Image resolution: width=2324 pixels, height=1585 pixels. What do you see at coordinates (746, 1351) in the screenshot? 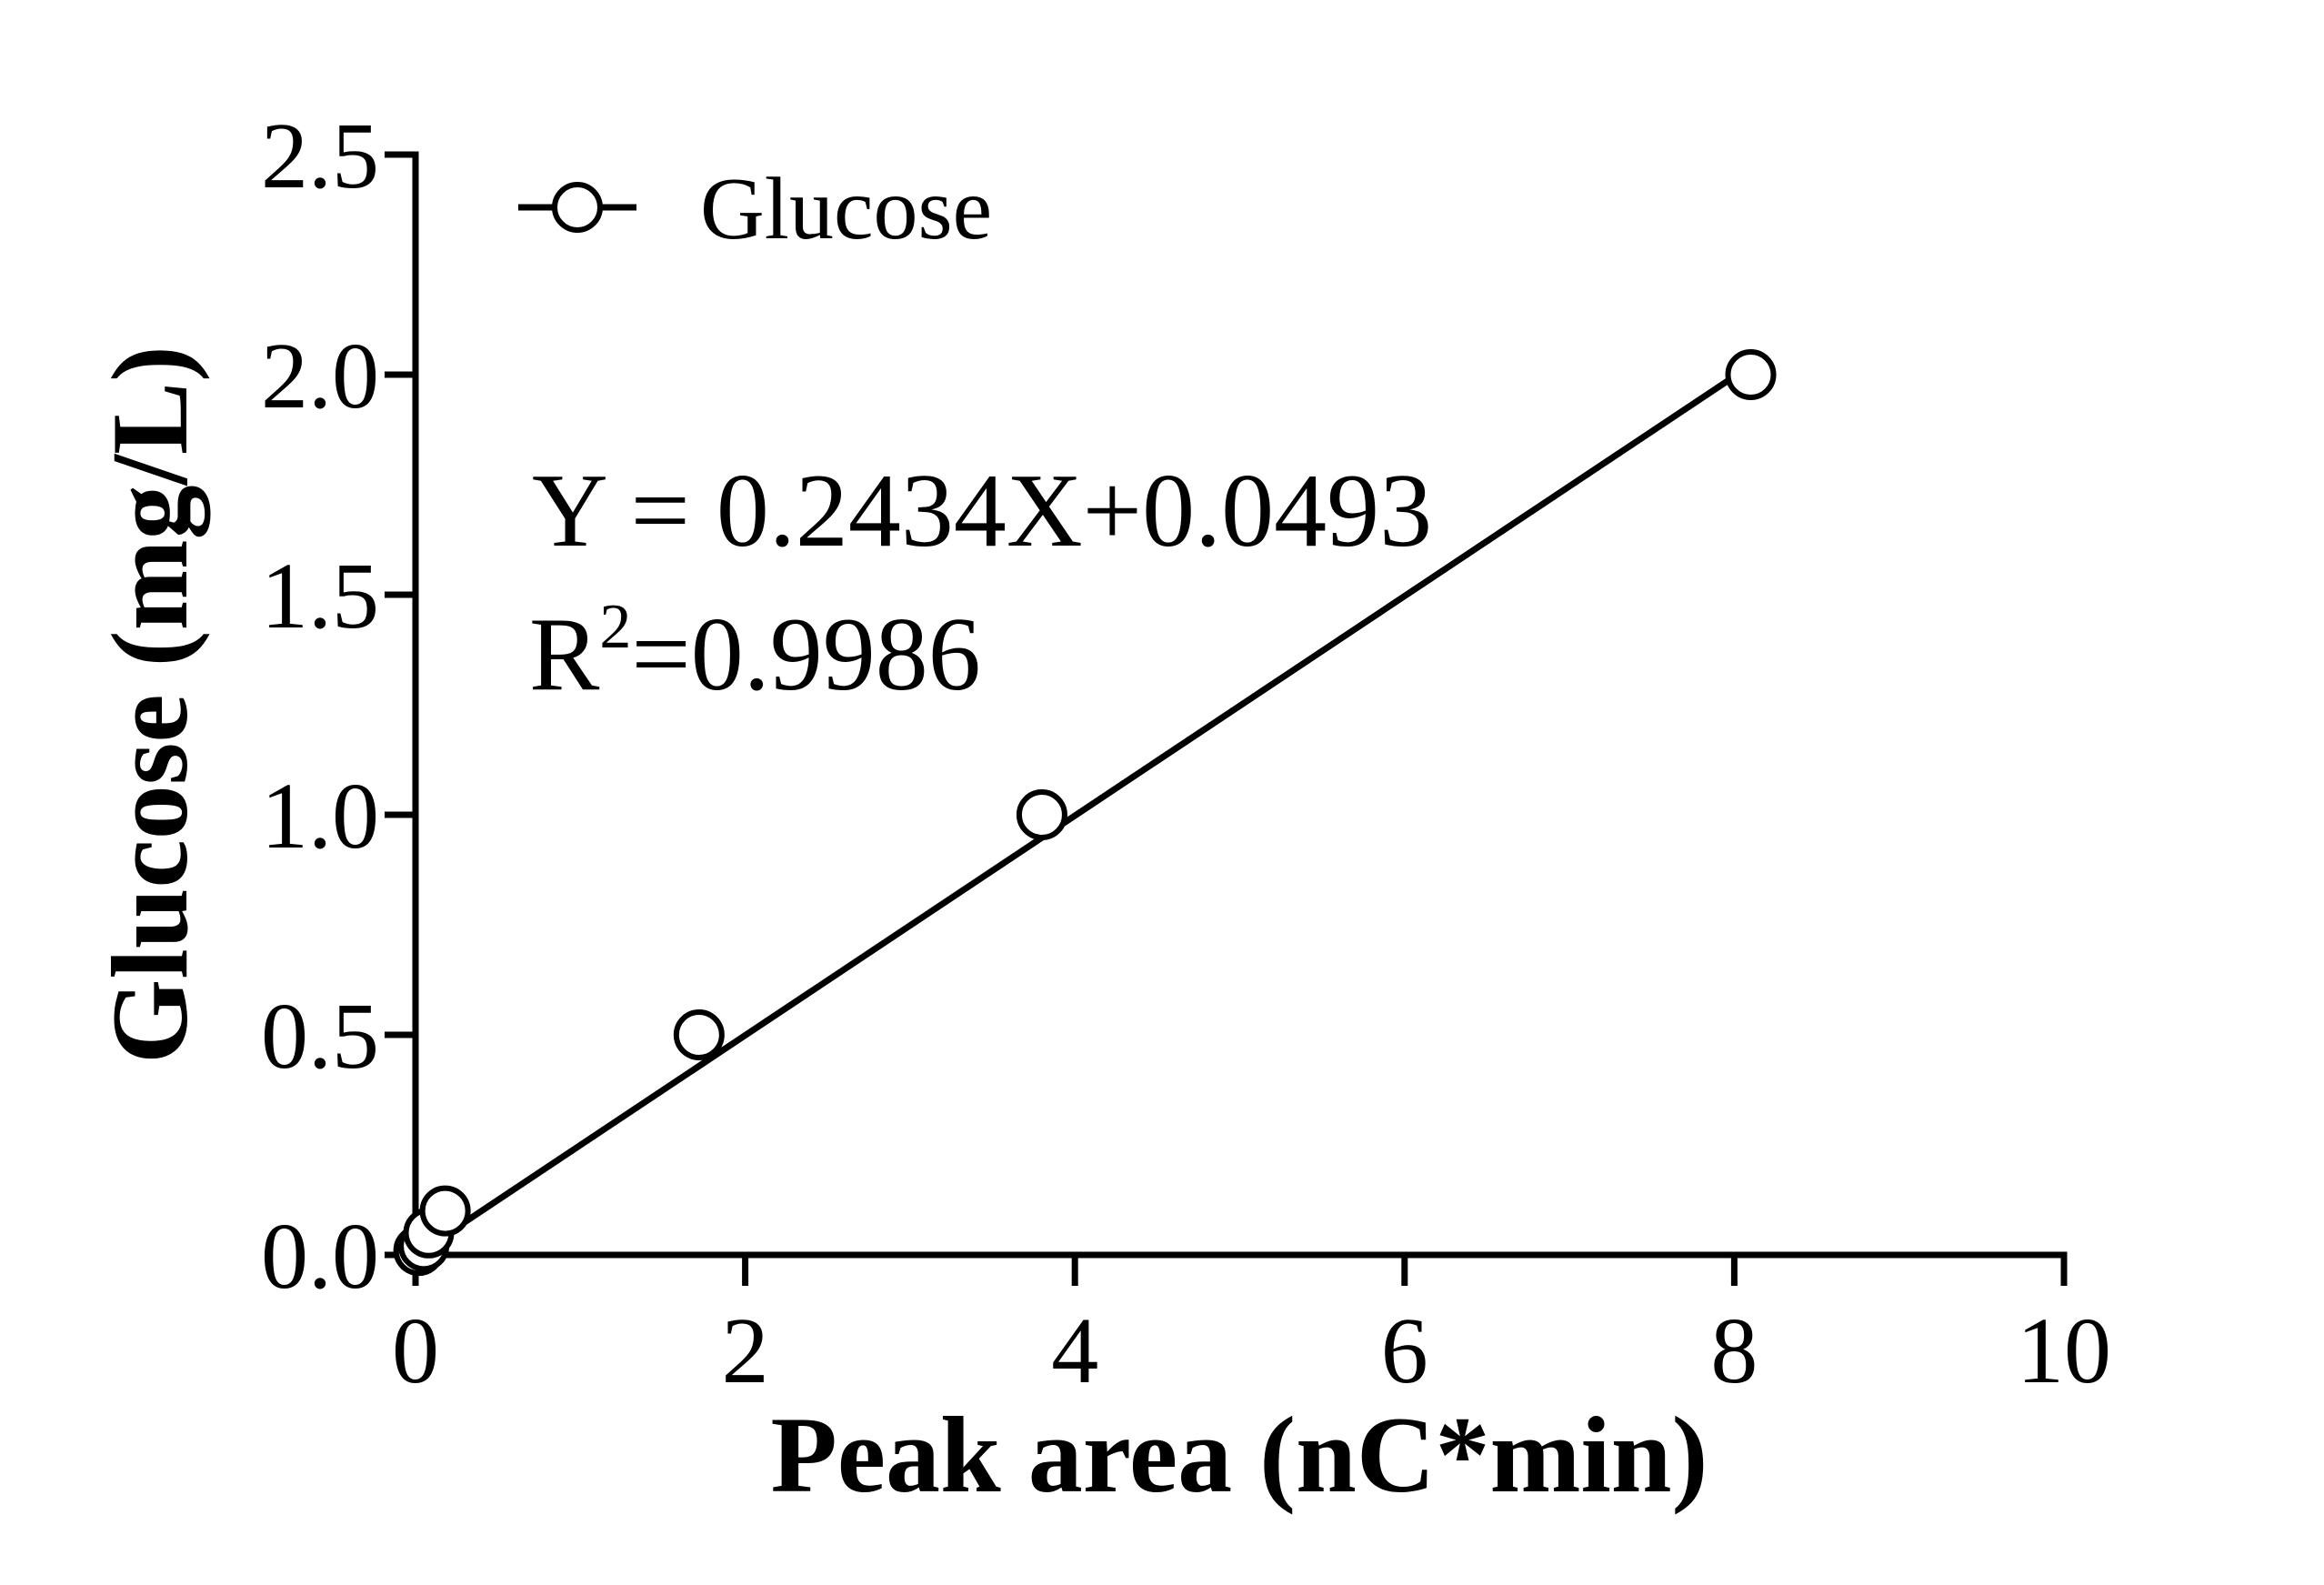
I see `x-tick-label: 2` at bounding box center [746, 1351].